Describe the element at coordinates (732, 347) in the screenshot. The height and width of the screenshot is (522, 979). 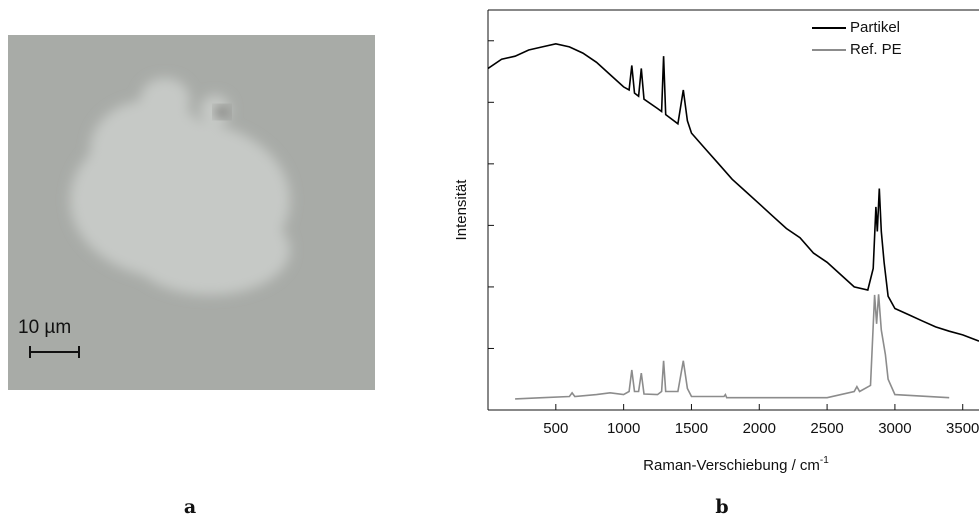
I see `spectrum-line` at that location.